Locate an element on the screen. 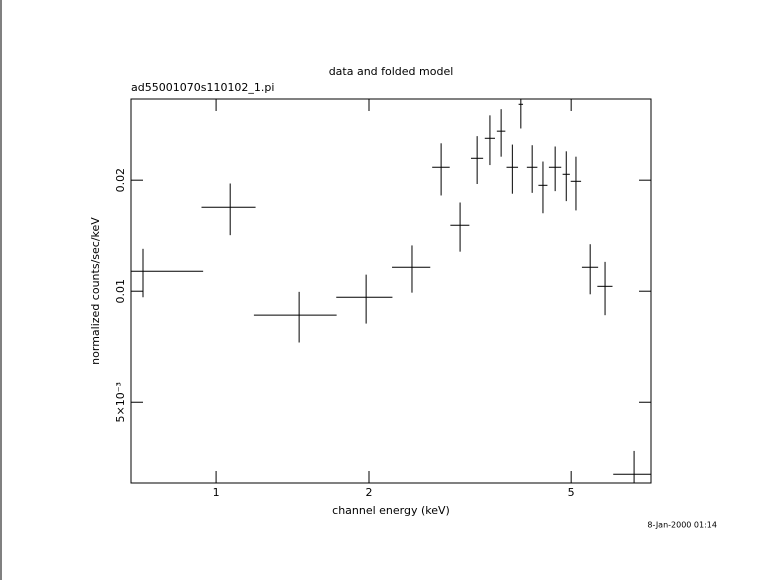 The image size is (781, 580). timestamp: 8-Jan-2000 01:14 is located at coordinates (682, 525).